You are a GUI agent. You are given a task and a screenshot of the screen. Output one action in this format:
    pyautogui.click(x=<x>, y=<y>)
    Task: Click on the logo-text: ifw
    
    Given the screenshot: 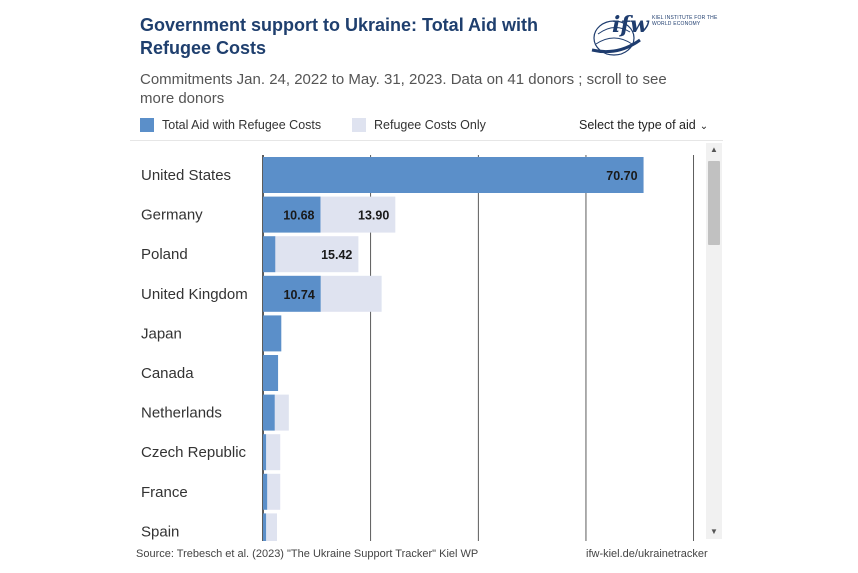 What is the action you would take?
    pyautogui.click(x=630, y=25)
    